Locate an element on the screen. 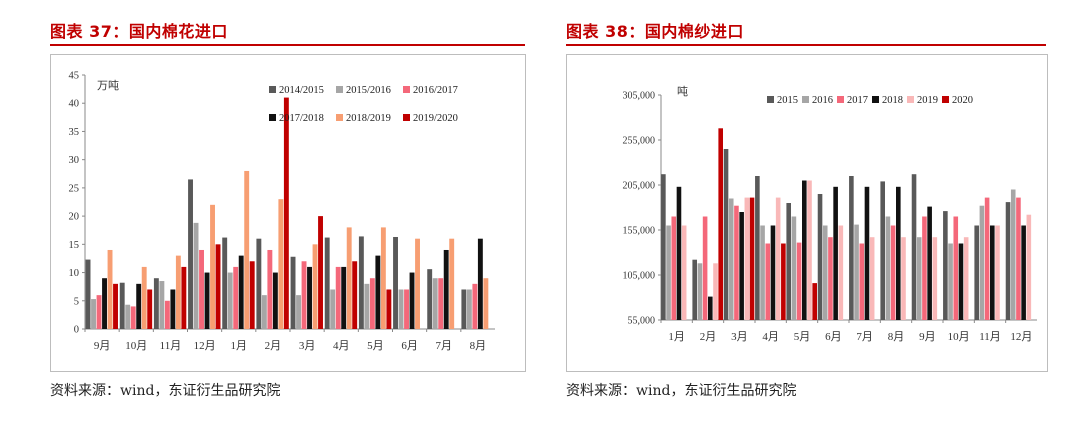 The width and height of the screenshot is (1080, 424). y-tick-label: 205,000 is located at coordinates (639, 186).